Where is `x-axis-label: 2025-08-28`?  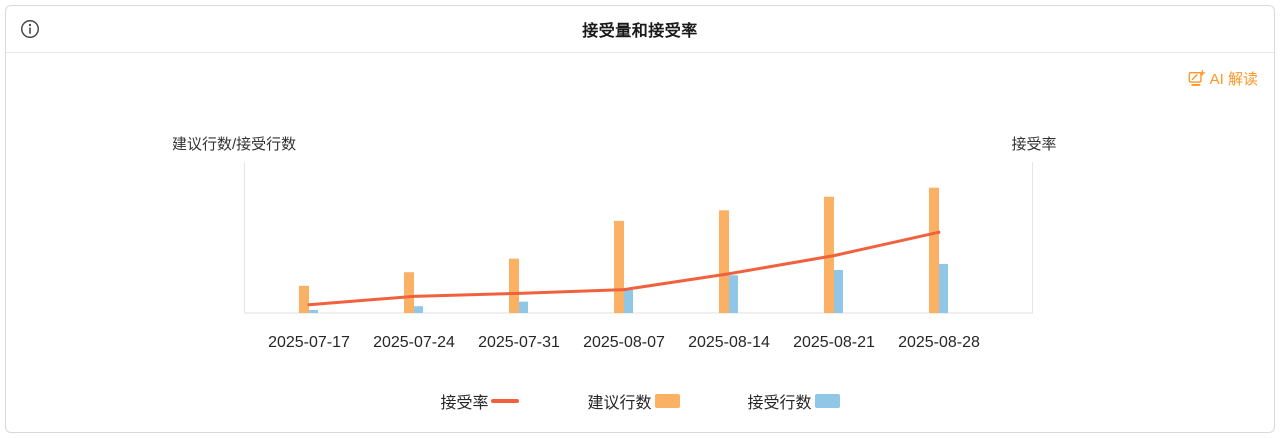
x-axis-label: 2025-08-28 is located at coordinates (939, 342).